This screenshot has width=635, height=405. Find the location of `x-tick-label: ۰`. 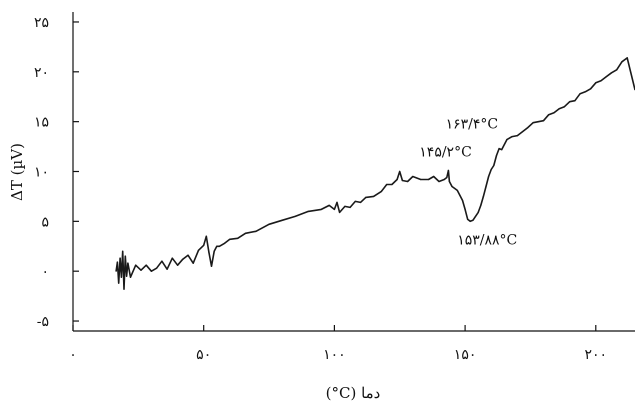

x-tick-label: ۰ is located at coordinates (73, 355).